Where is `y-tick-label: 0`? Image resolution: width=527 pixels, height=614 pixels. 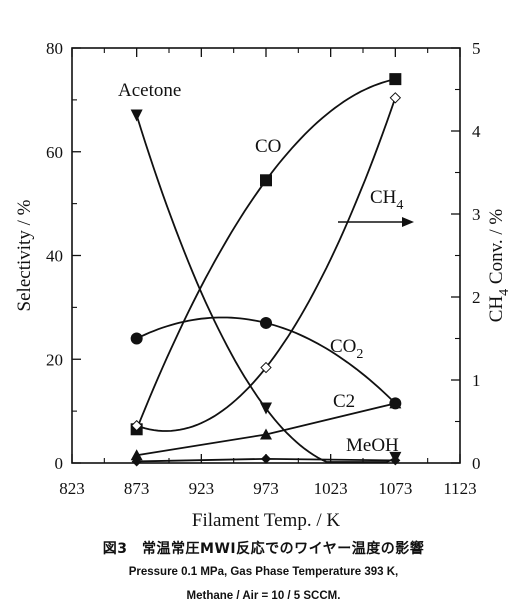
y-tick-label: 0 is located at coordinates (59, 463).